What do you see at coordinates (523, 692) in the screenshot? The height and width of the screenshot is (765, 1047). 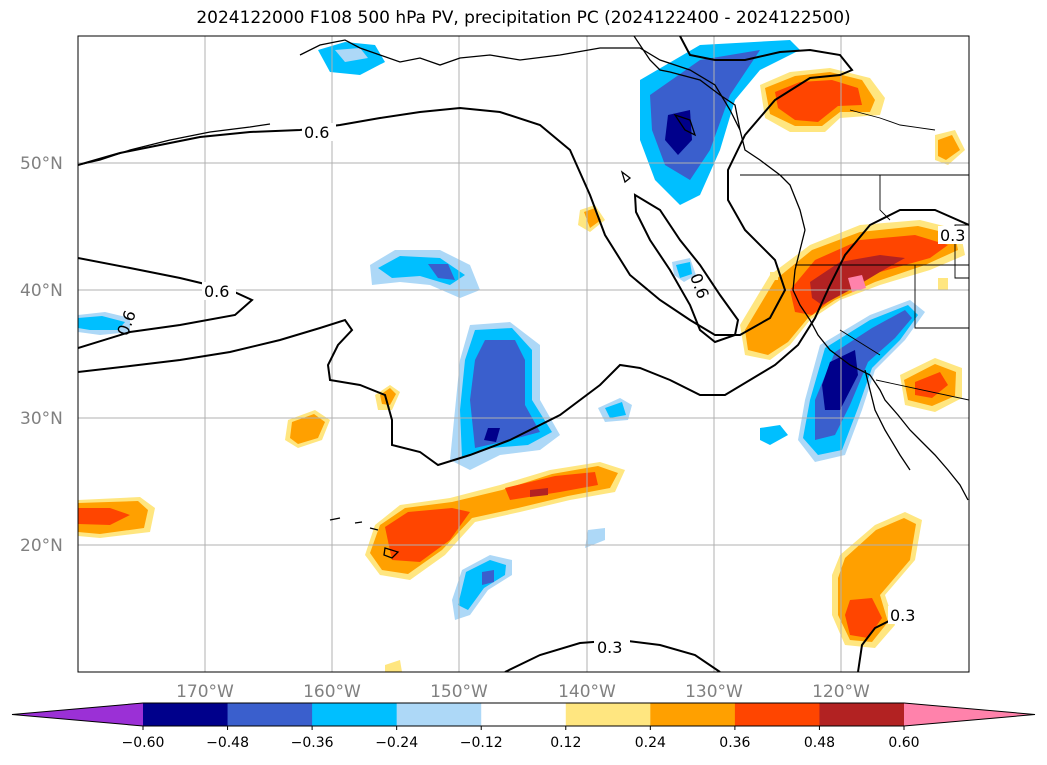 I see `lon-labels: 170°W 160°W 150°W 140°W 130°W 120°W` at bounding box center [523, 692].